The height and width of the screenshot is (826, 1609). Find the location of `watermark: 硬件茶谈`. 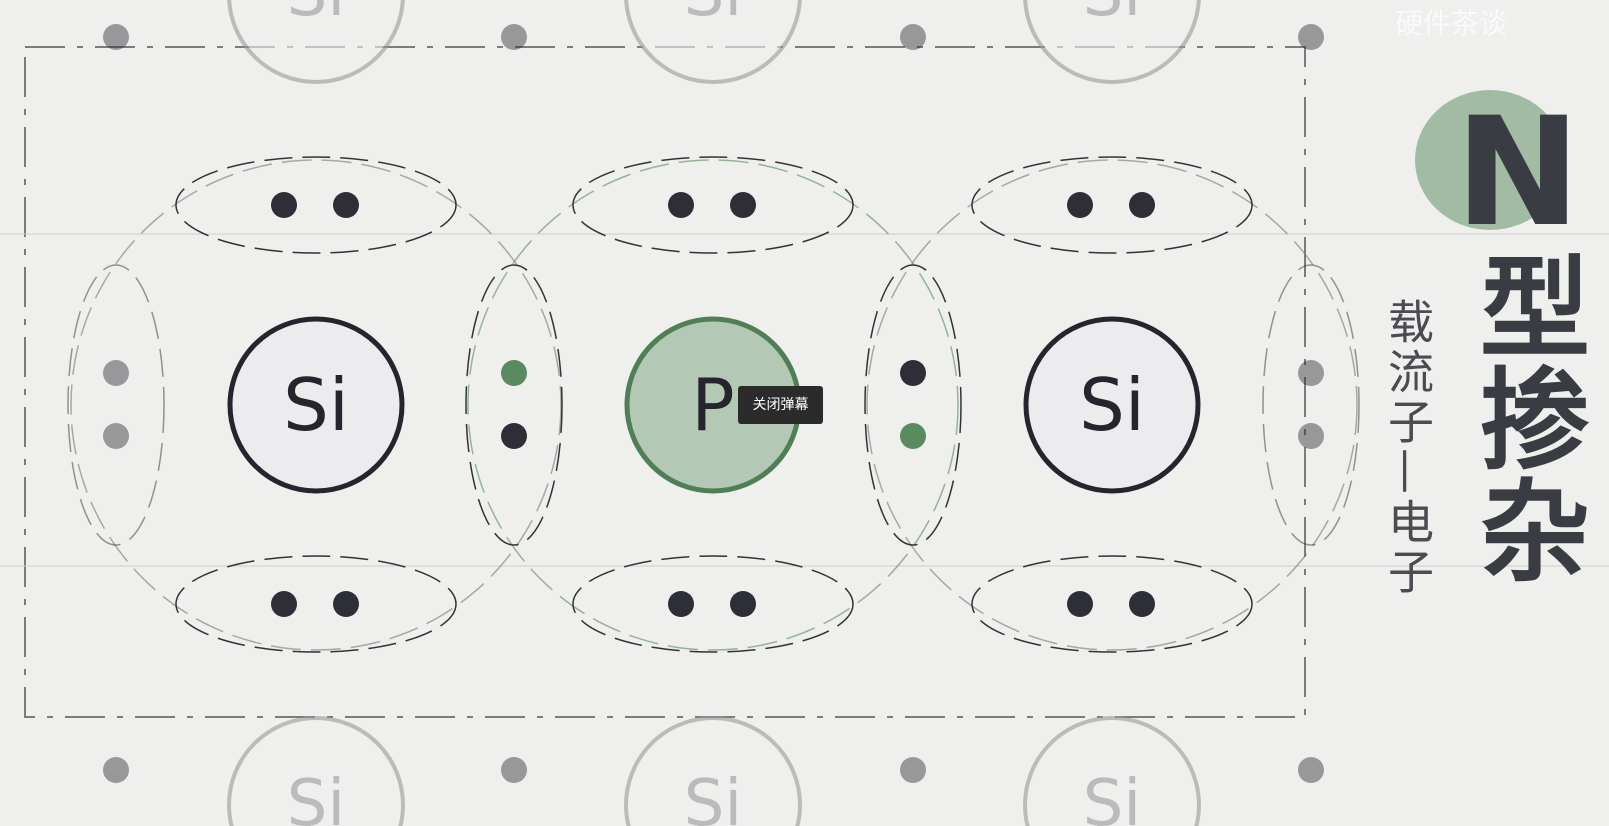

watermark: 硬件茶谈 is located at coordinates (1451, 23).